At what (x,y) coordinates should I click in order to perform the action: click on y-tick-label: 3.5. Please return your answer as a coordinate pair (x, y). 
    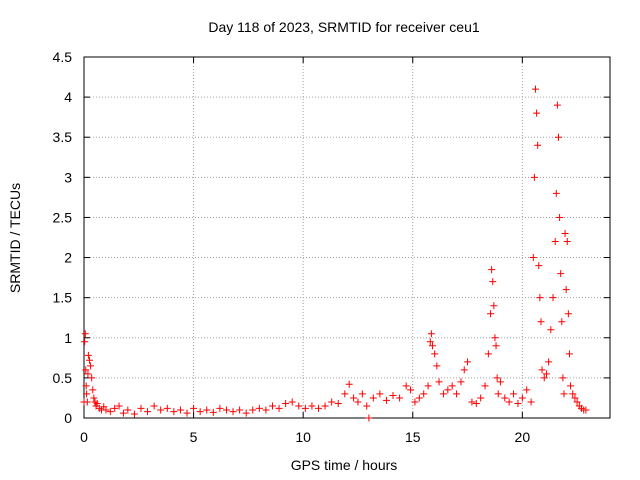
    Looking at the image, I should click on (63, 137).